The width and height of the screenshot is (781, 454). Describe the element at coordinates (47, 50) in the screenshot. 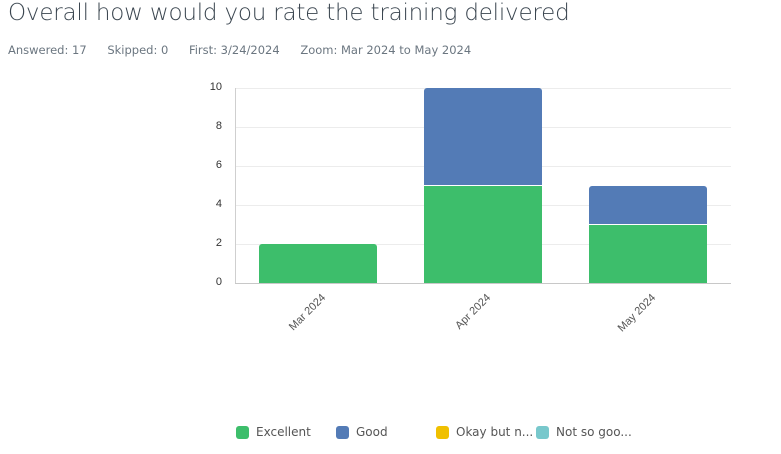

I see `answered-count: Answered: 17` at that location.